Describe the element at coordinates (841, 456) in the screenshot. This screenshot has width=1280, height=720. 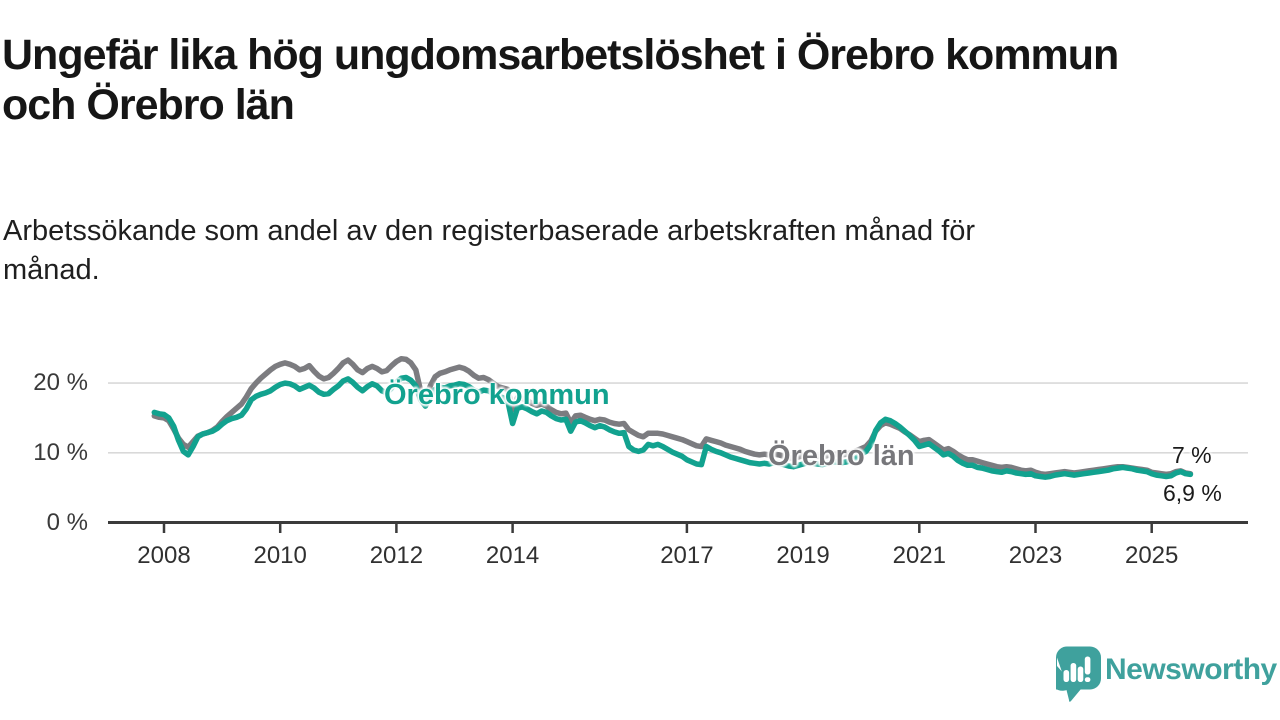
I see `series-label-orebro-lan: Örebro län` at that location.